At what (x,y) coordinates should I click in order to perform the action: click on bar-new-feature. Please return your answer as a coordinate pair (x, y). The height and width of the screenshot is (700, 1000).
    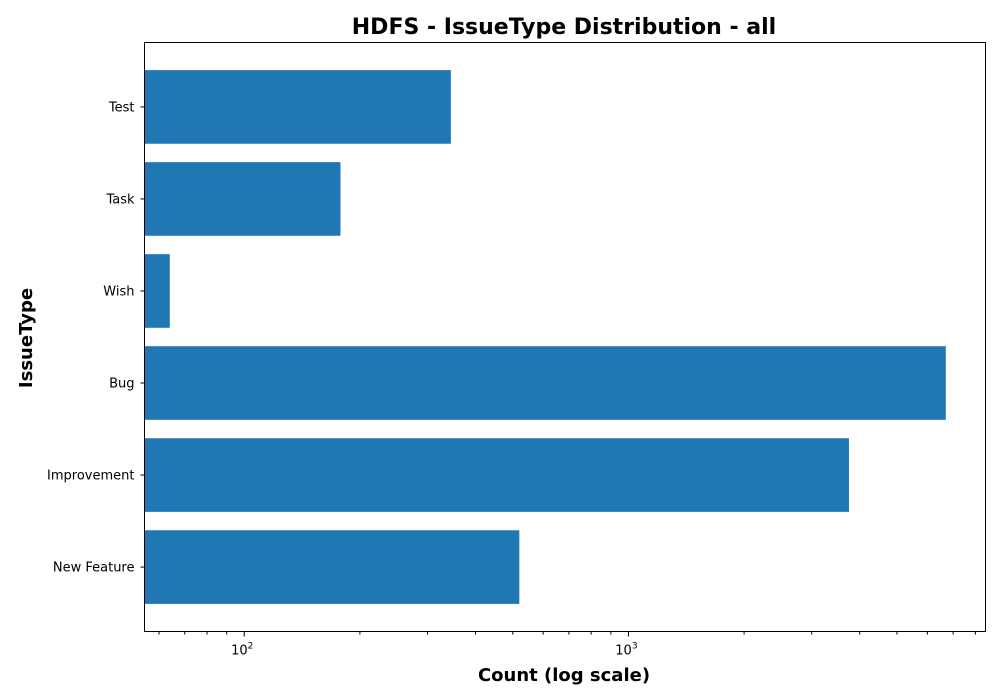
    Looking at the image, I should click on (332, 567).